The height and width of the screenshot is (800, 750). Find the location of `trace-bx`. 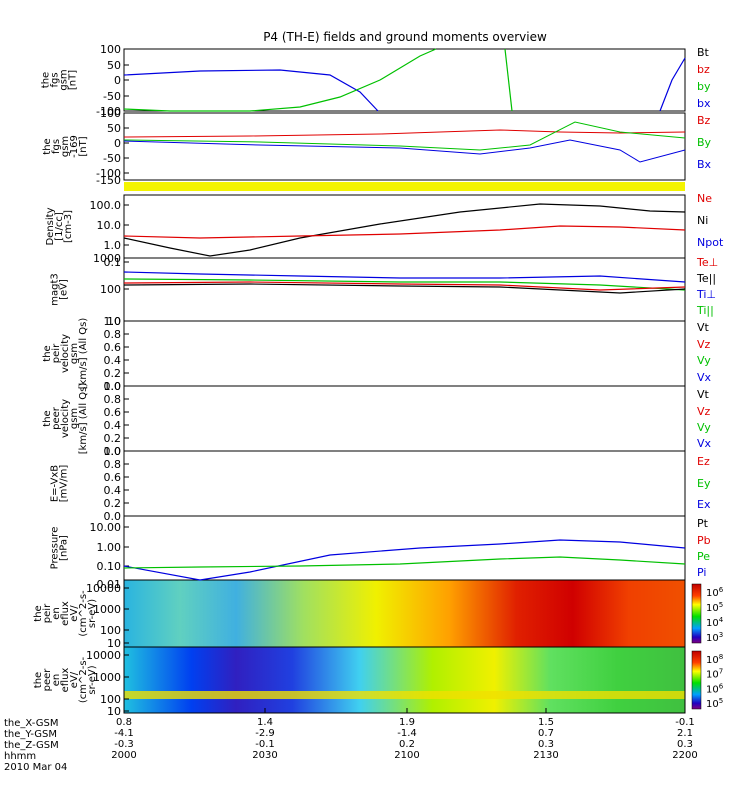

trace-bx is located at coordinates (251, 90).